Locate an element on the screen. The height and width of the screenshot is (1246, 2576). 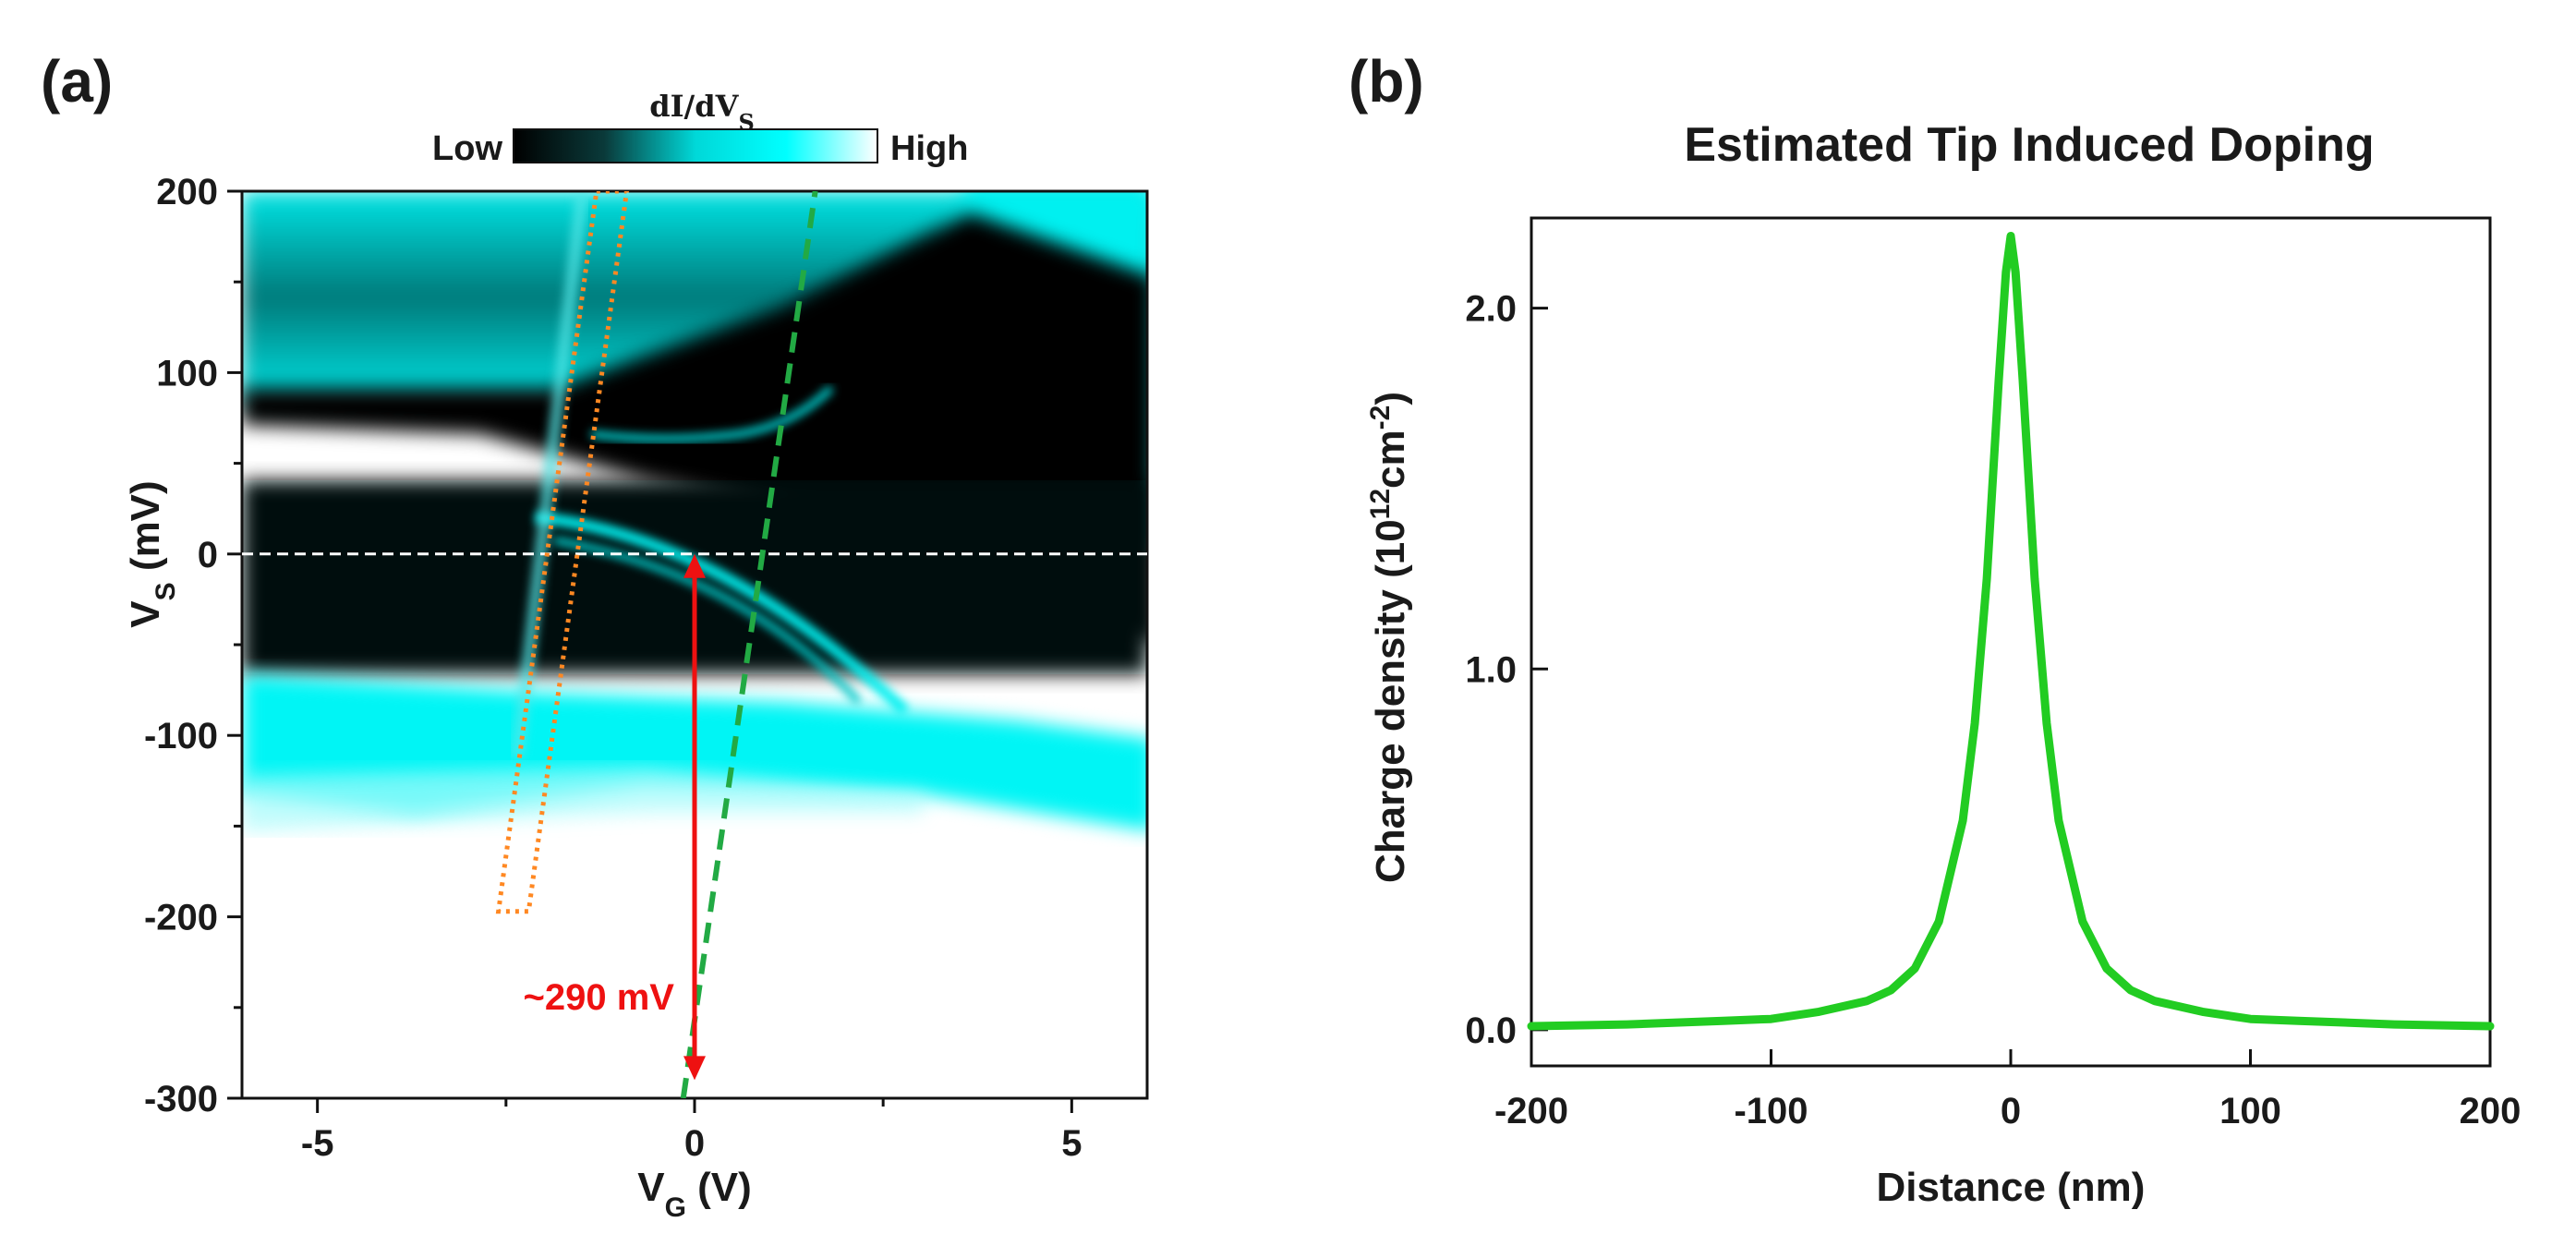
arrow-annotation: ~290 mV is located at coordinates (615, 817).